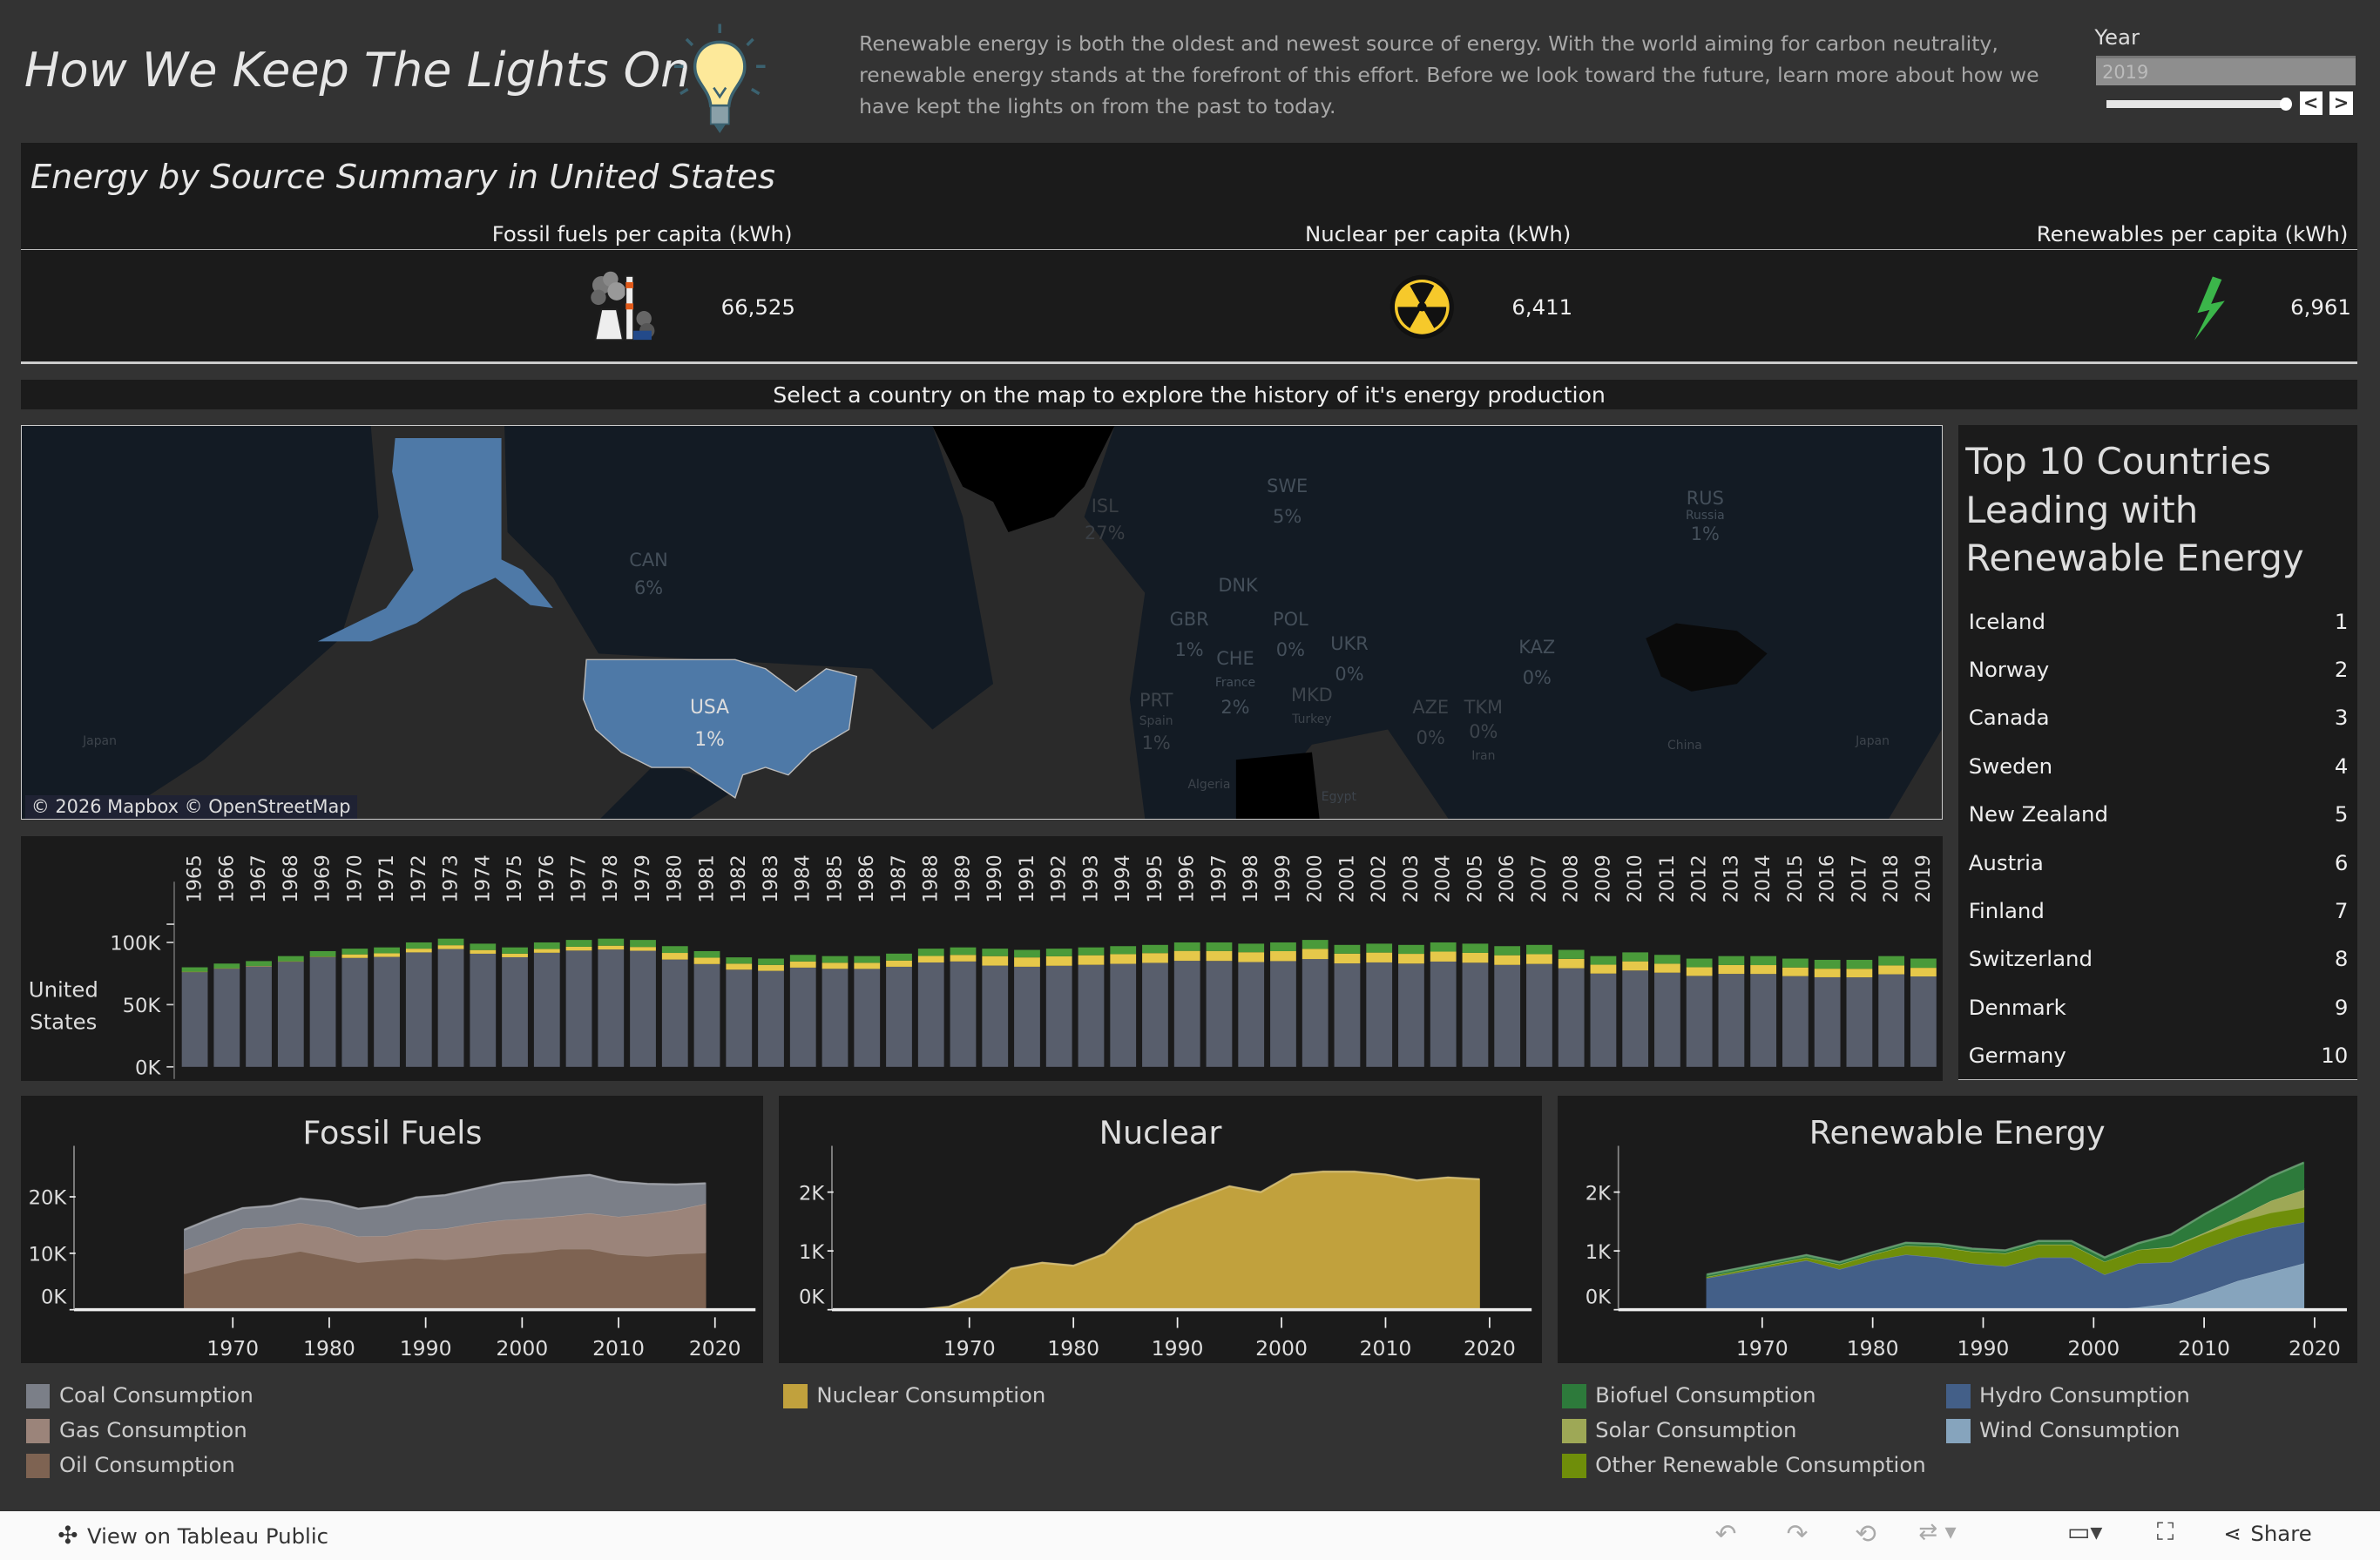 The image size is (2380, 1560). What do you see at coordinates (1726, 1534) in the screenshot?
I see `undo-icon: ↶` at bounding box center [1726, 1534].